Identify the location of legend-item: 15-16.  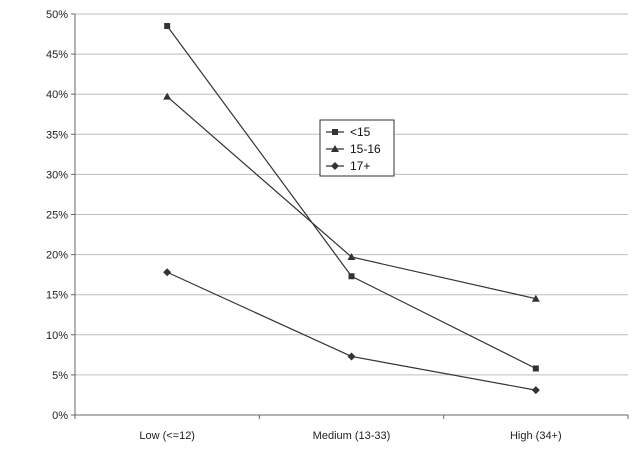
(353, 149).